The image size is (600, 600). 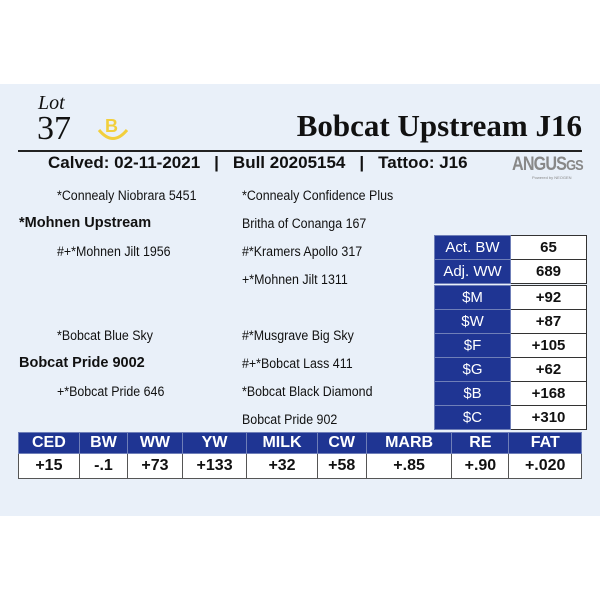 I want to click on pedigree-sire-dam: #+*Mohnen Jilt 1956, so click(x=114, y=251).